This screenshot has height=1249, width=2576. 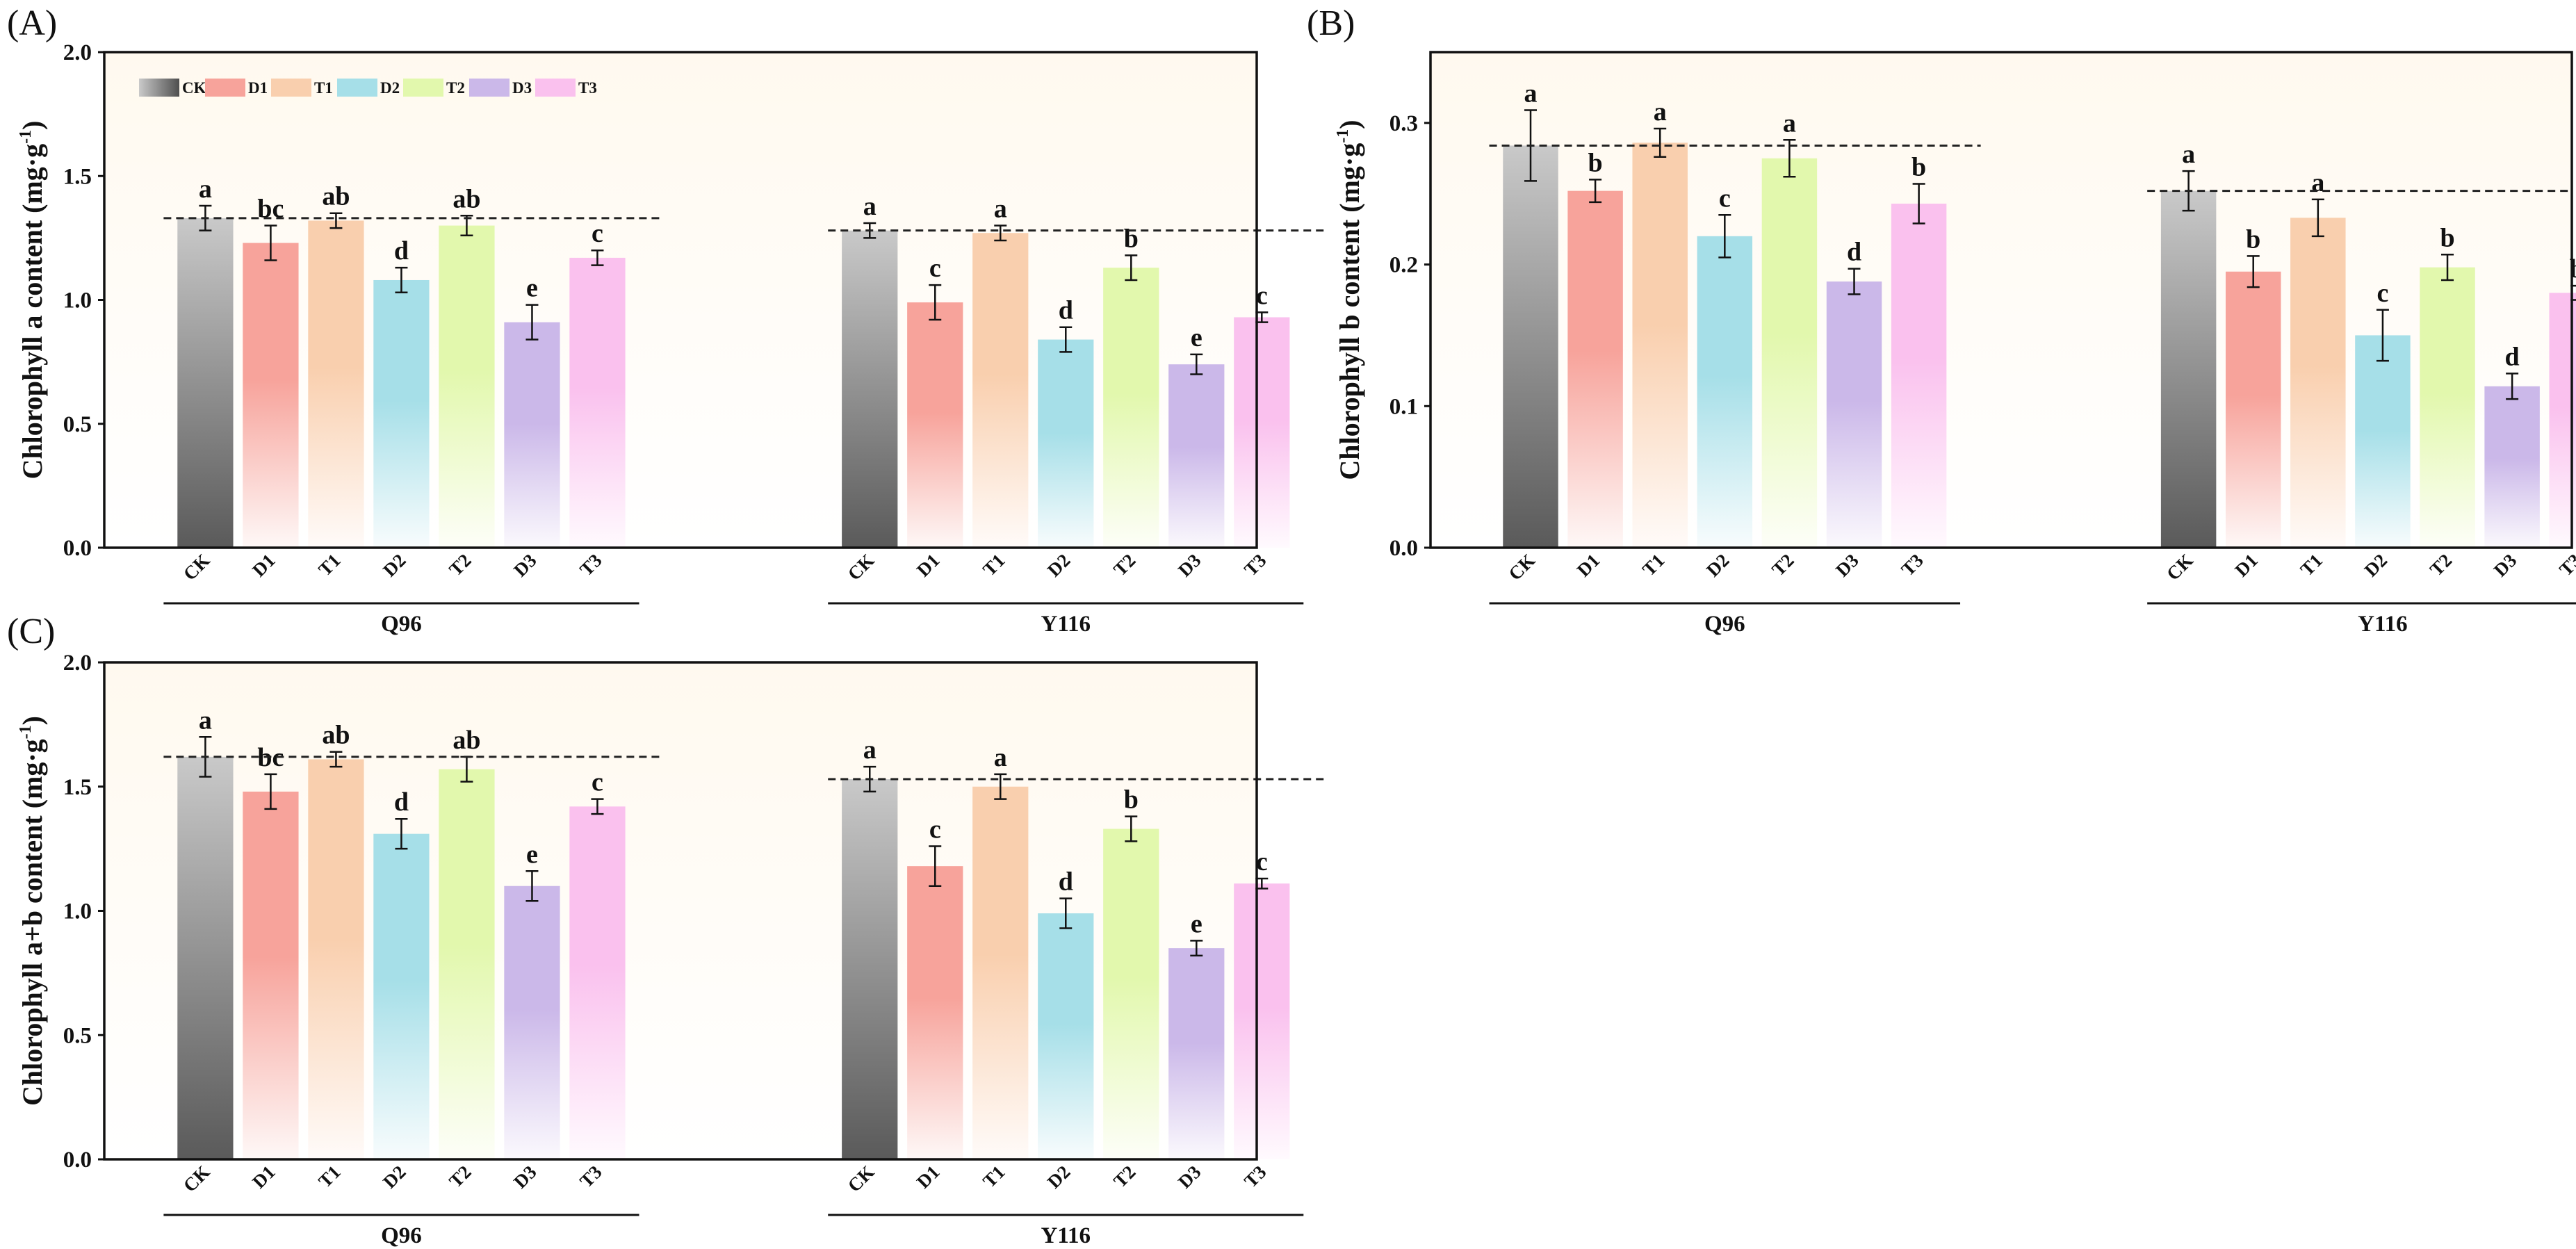 What do you see at coordinates (532, 288) in the screenshot?
I see `significance-letter: e` at bounding box center [532, 288].